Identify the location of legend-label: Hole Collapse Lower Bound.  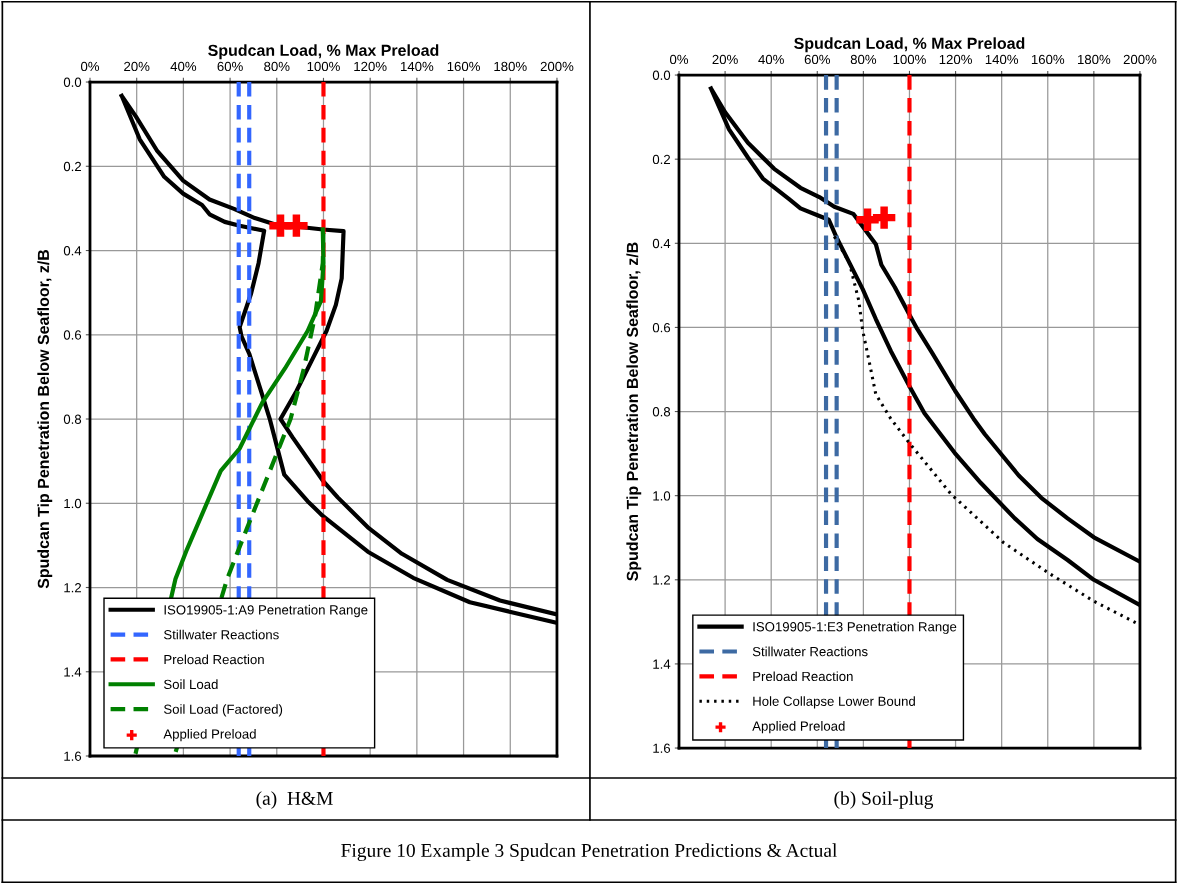
(834, 702).